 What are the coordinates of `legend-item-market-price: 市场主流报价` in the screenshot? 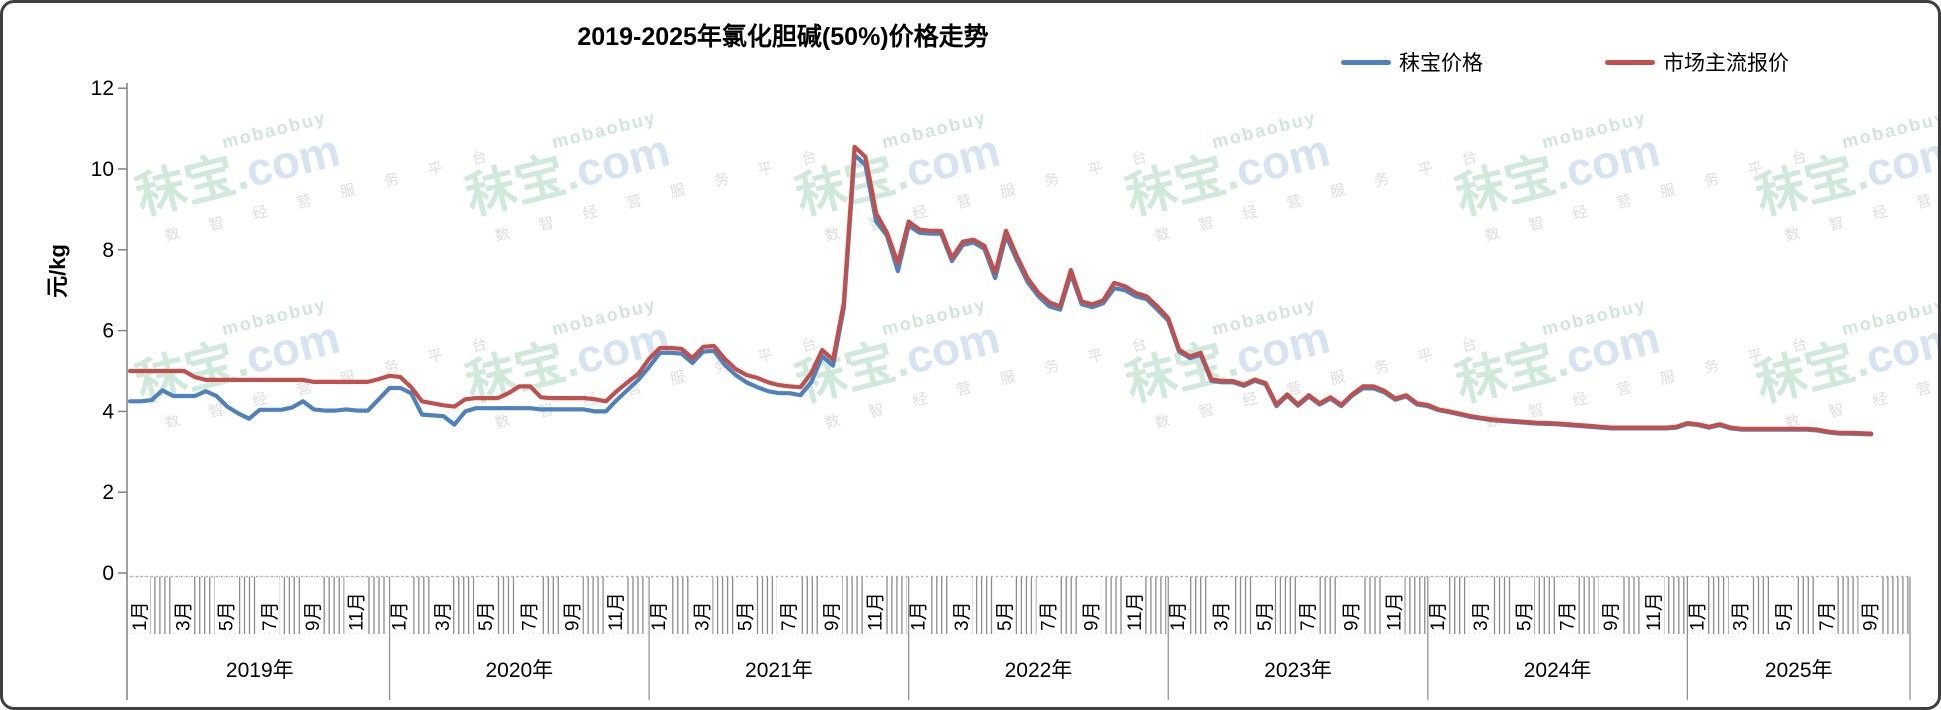 It's located at (1697, 62).